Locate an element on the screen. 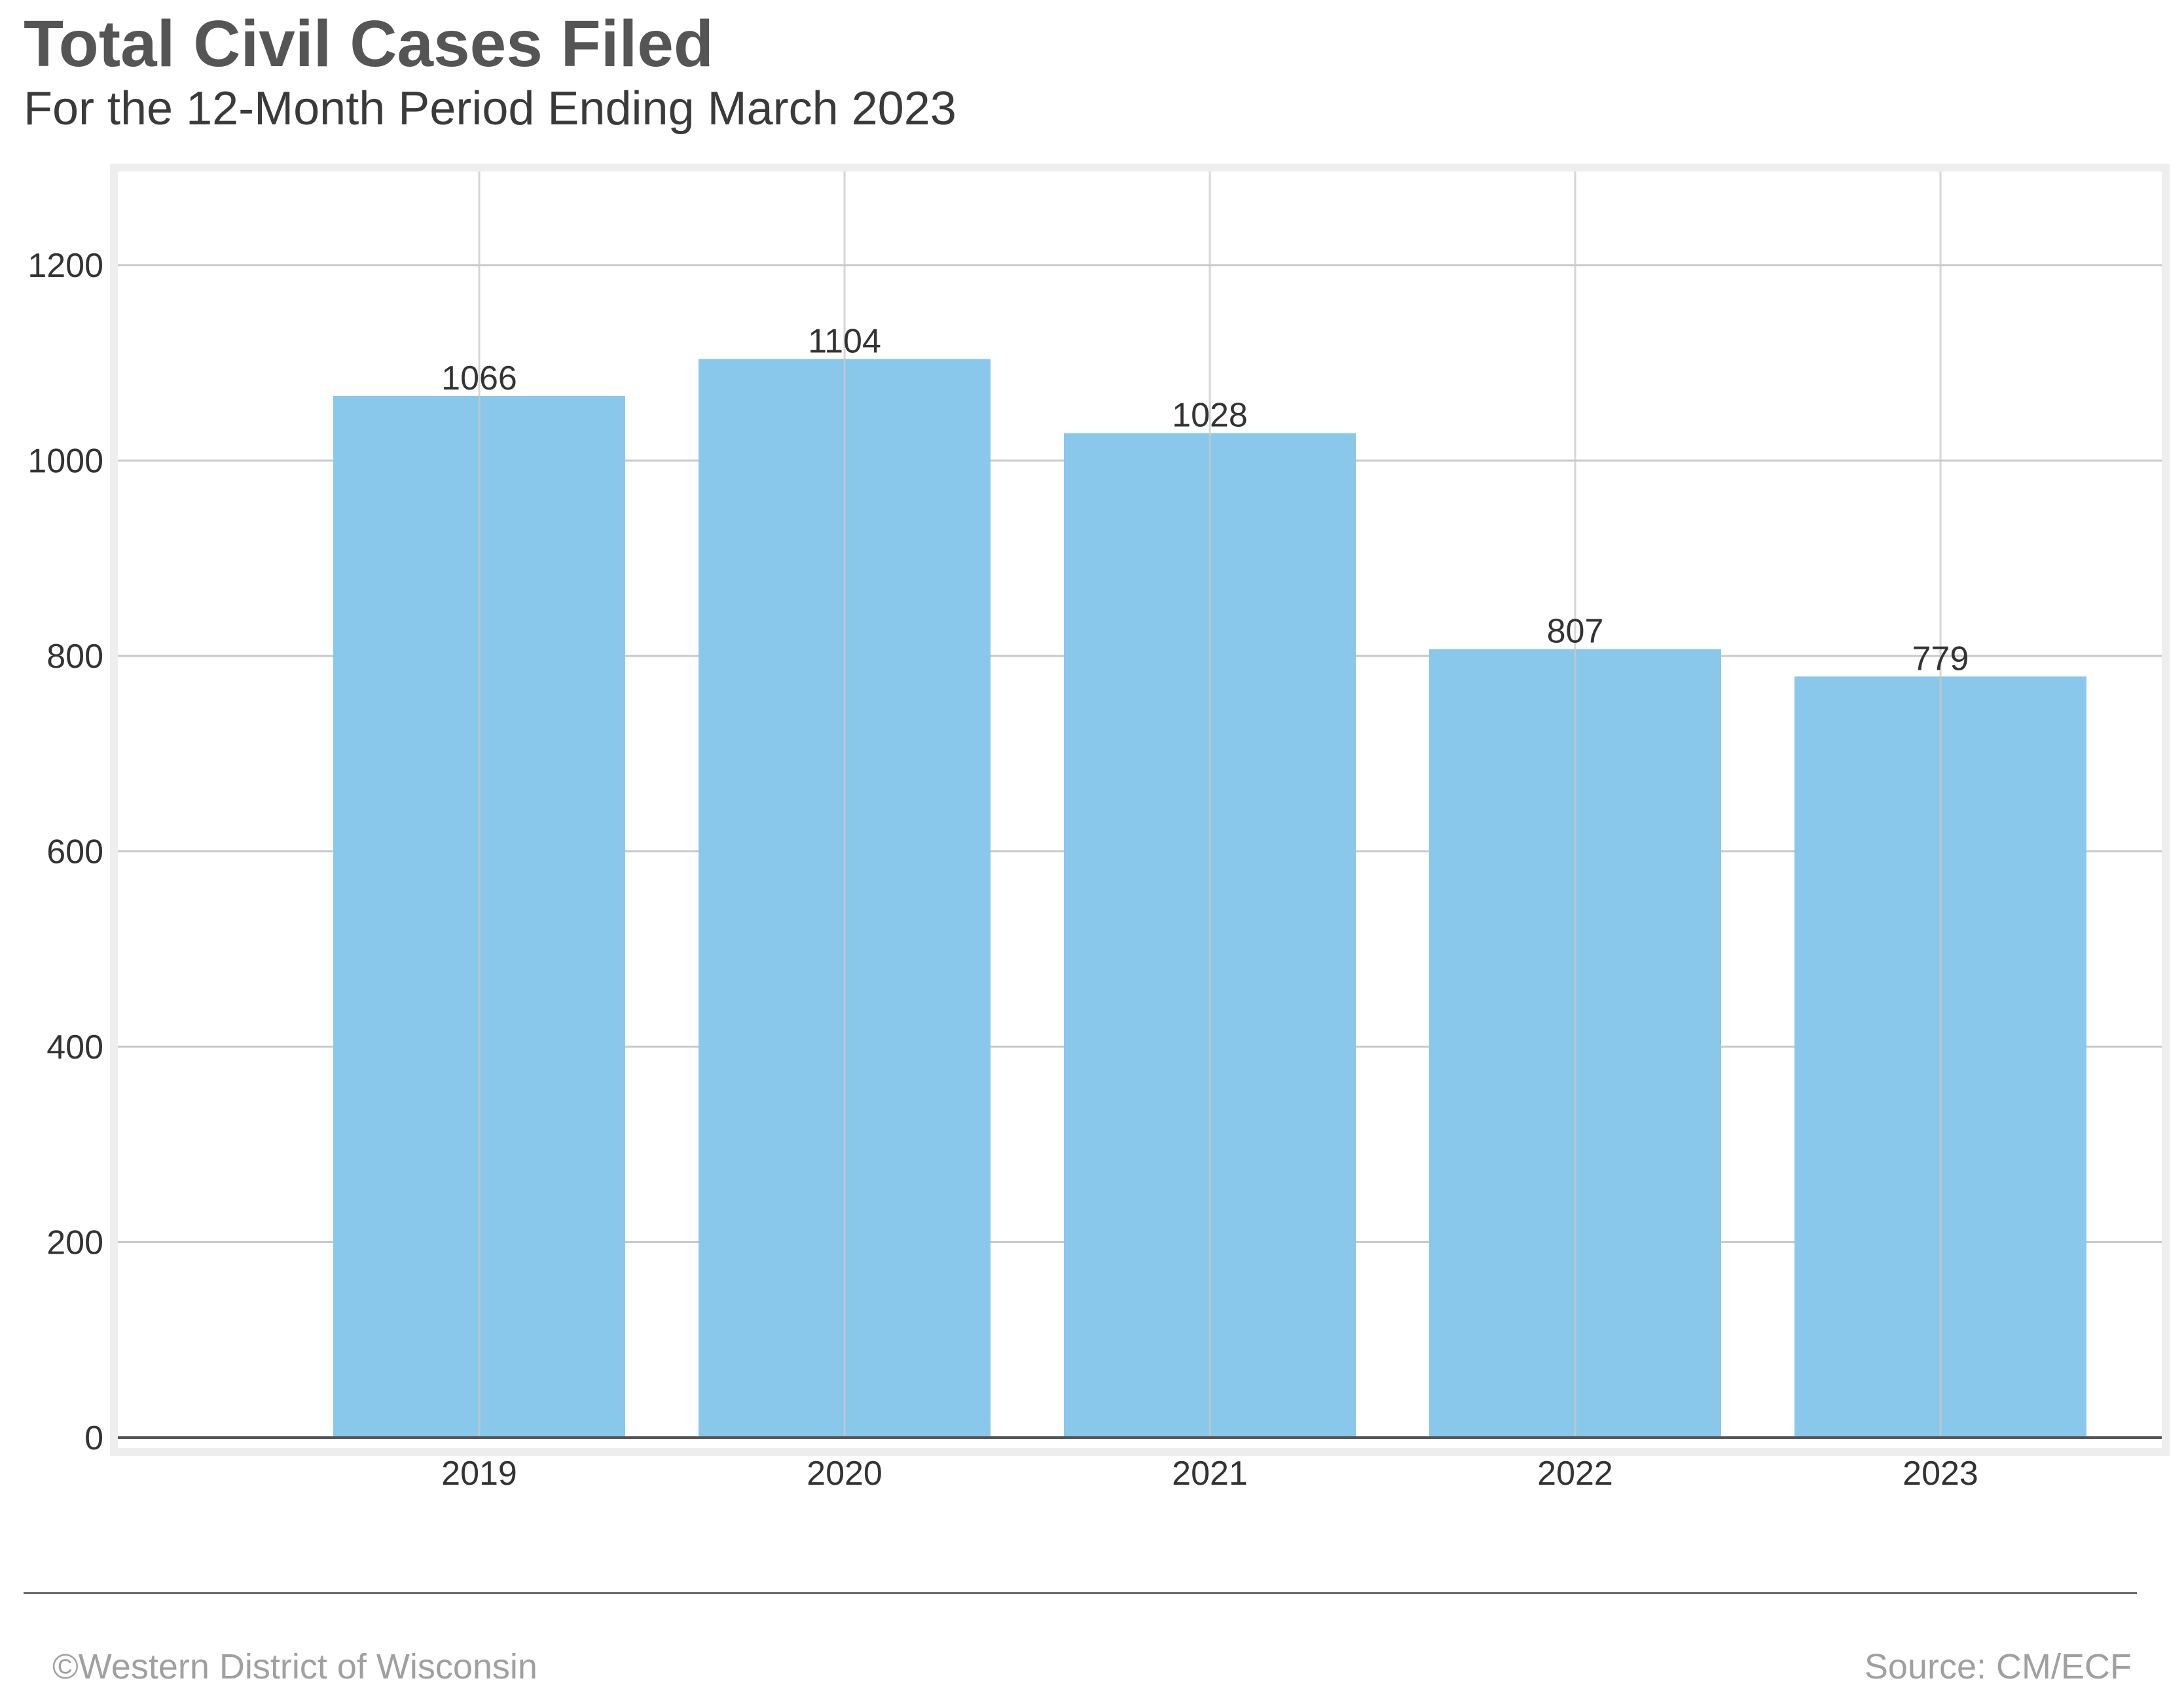  footer-divider is located at coordinates (1080, 1593).